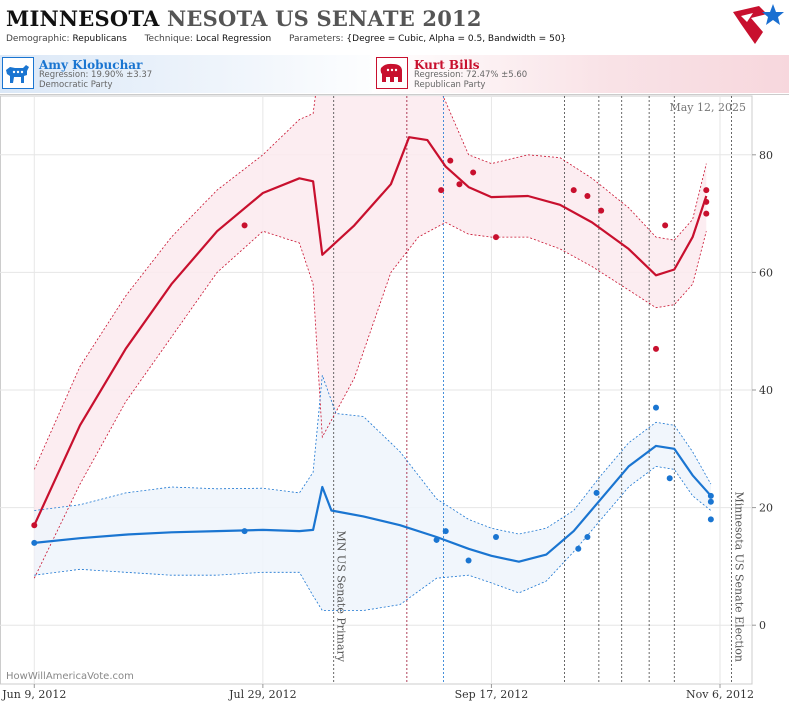 Image resolution: width=789 pixels, height=704 pixels. What do you see at coordinates (262, 694) in the screenshot?
I see `x-tick-label: Jul 29, 2012` at bounding box center [262, 694].